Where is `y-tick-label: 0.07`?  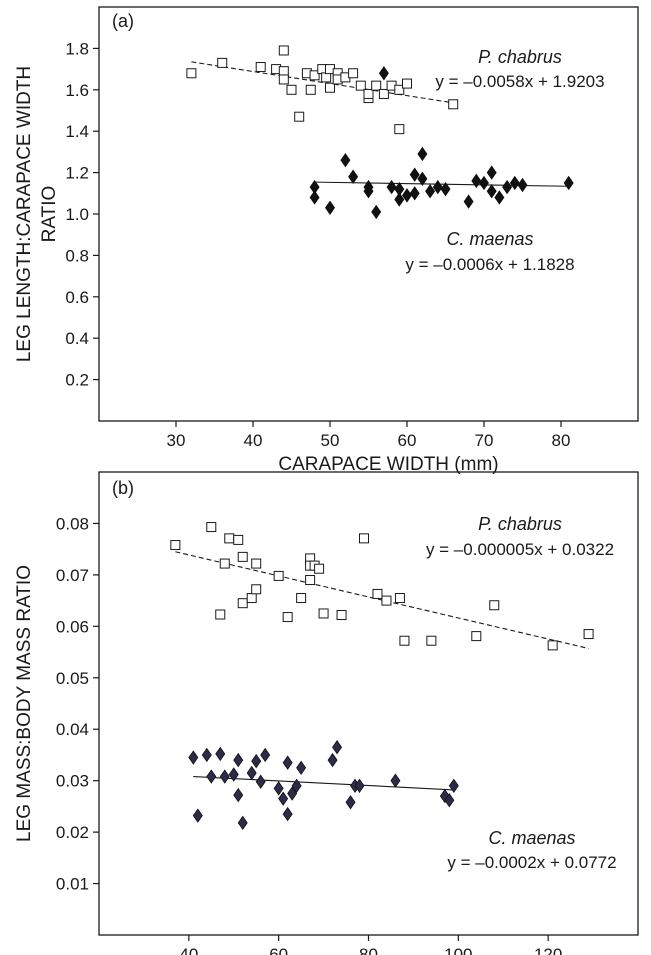
y-tick-label: 0.07 is located at coordinates (72, 575).